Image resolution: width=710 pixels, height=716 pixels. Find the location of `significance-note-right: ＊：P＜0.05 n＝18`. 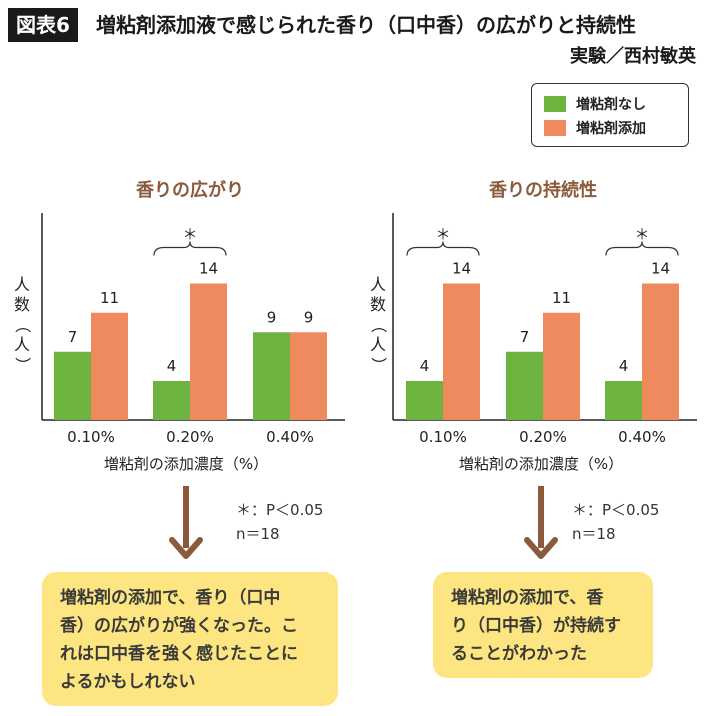

significance-note-right: ＊：P＜0.05 n＝18 is located at coordinates (615, 522).